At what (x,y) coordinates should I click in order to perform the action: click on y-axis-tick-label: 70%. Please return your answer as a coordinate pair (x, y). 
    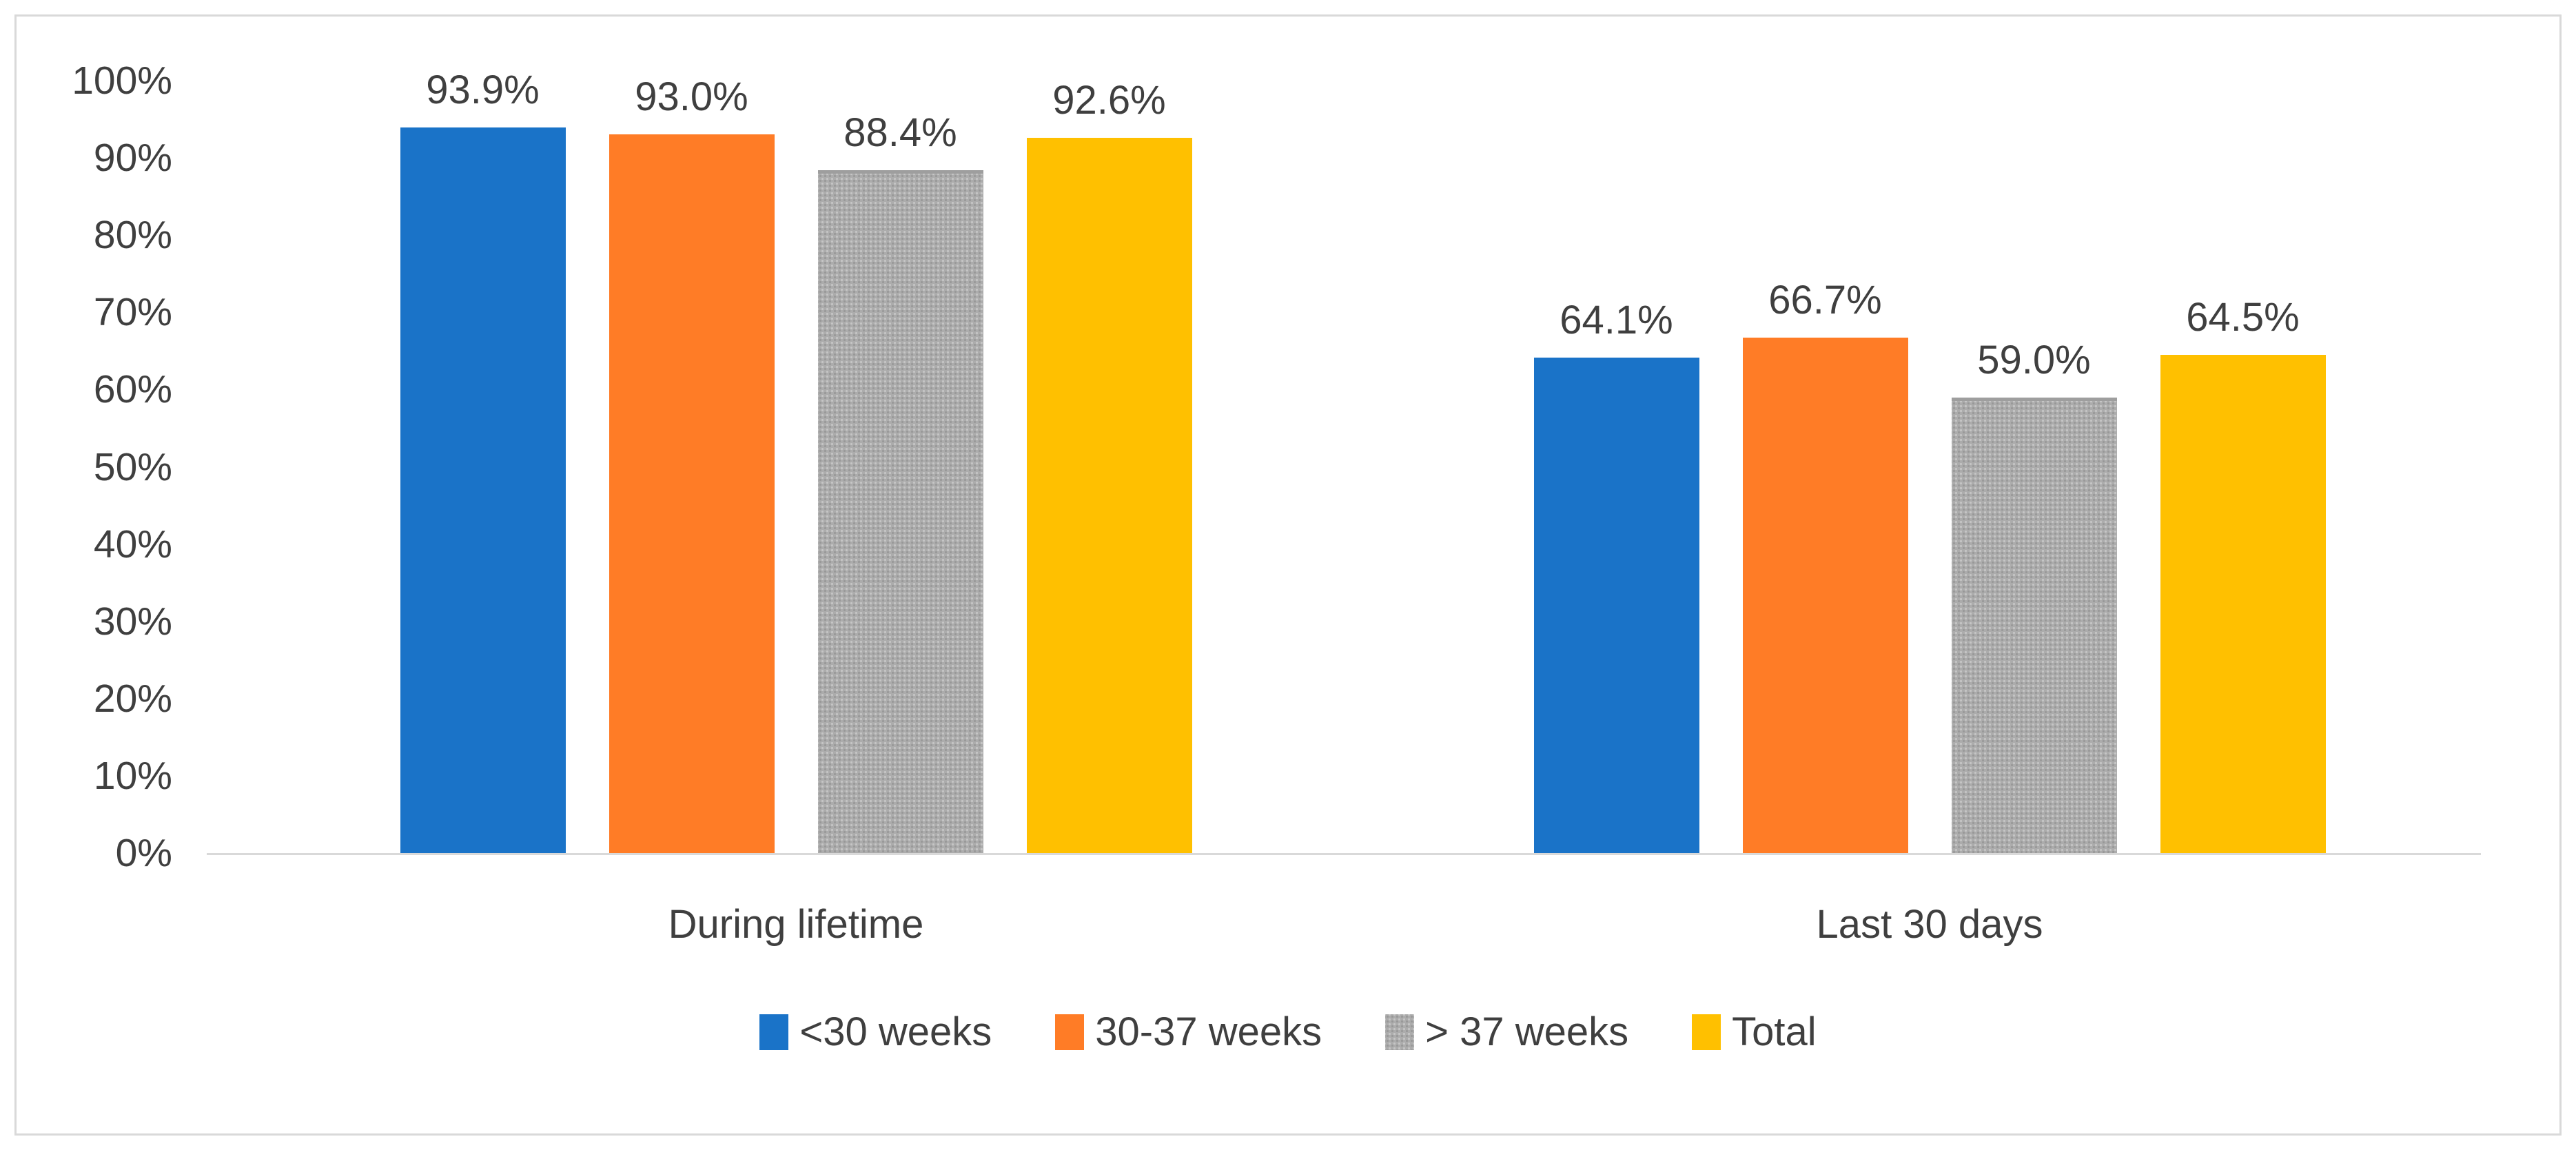
    Looking at the image, I should click on (132, 312).